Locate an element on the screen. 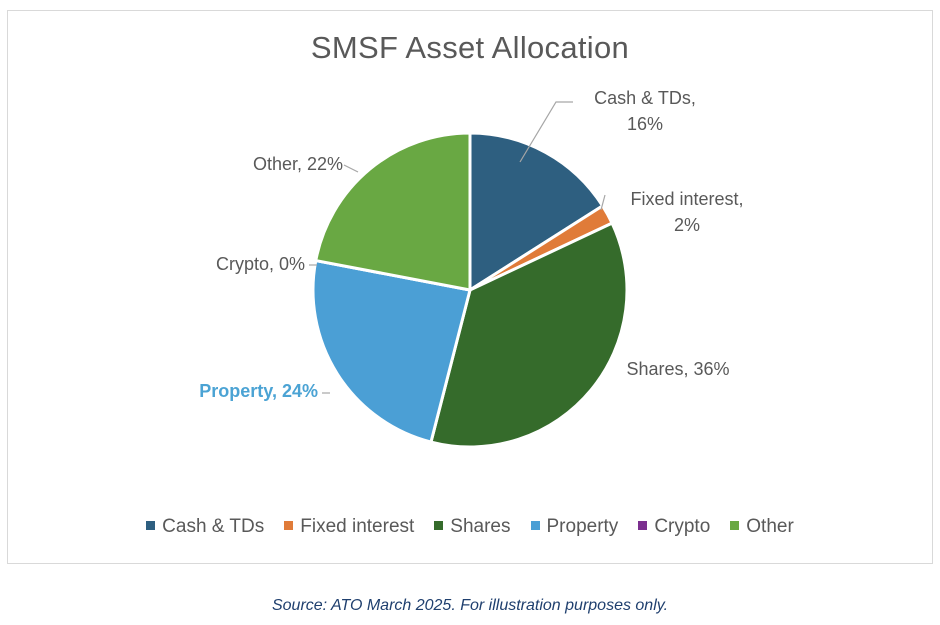 The height and width of the screenshot is (625, 940). pie-slice-shares is located at coordinates (529, 335).